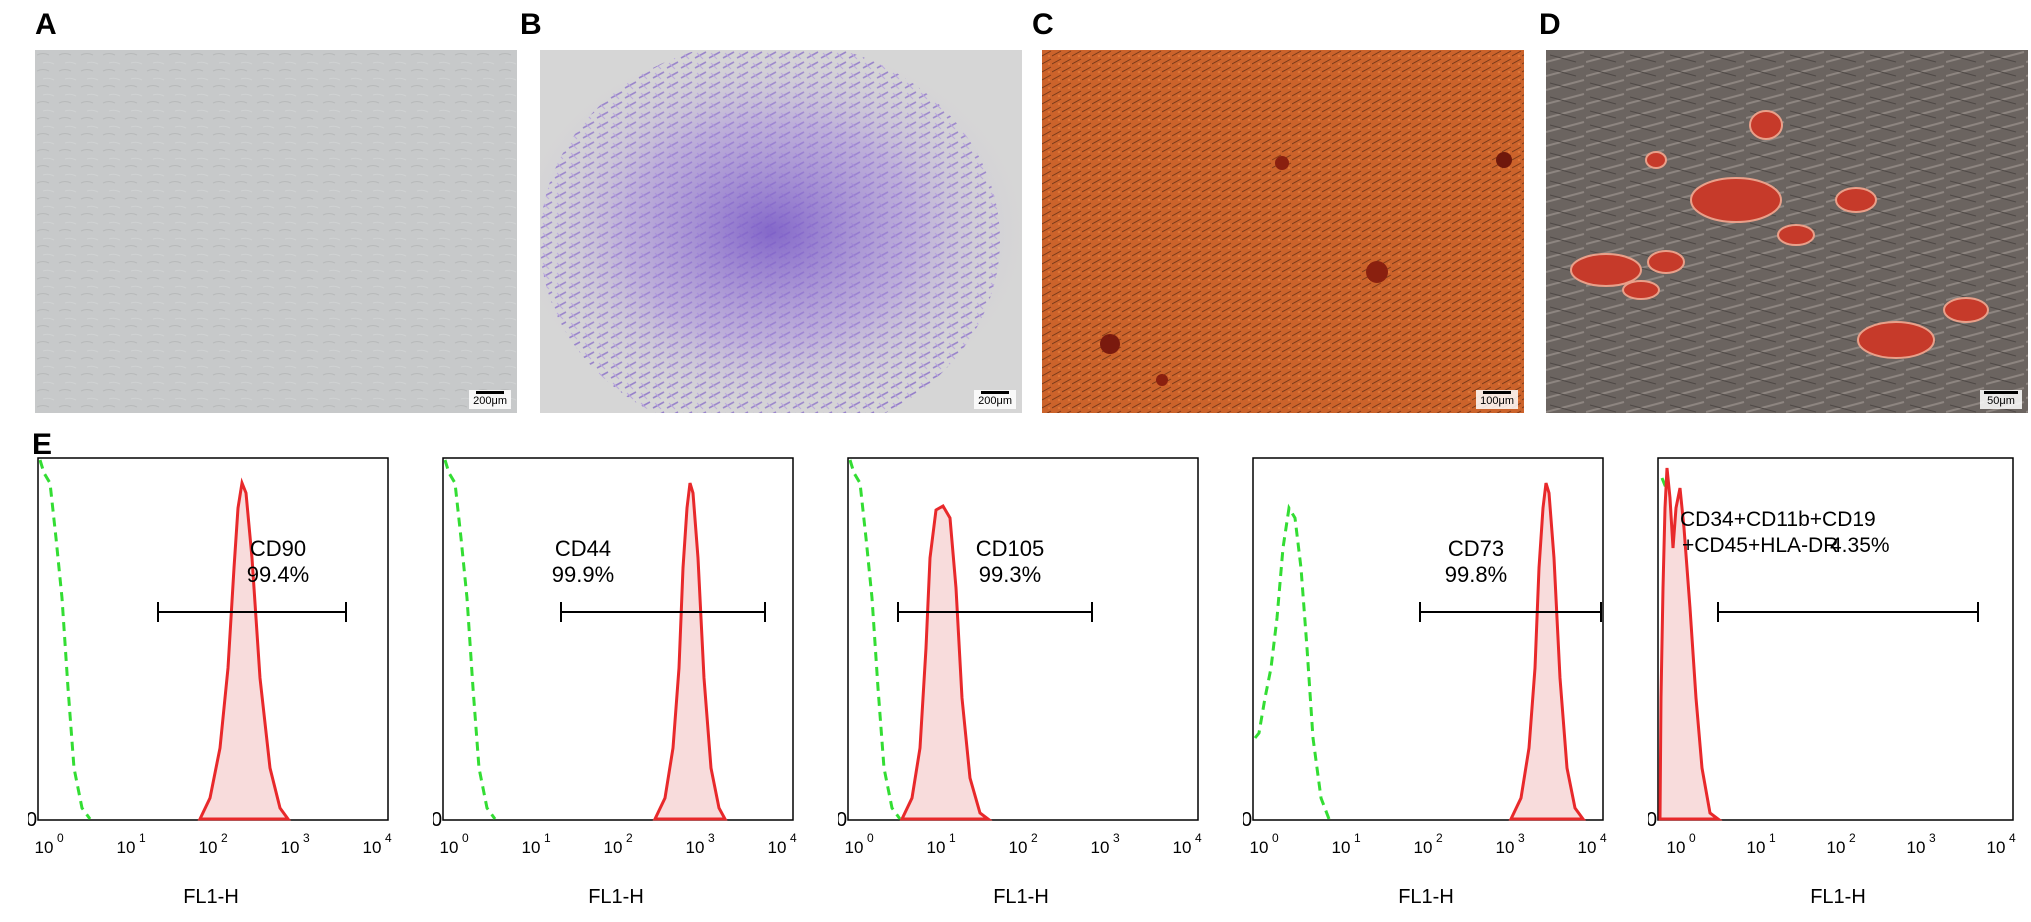 Image resolution: width=2031 pixels, height=922 pixels. I want to click on scale-bar-b: 200μm, so click(995, 399).